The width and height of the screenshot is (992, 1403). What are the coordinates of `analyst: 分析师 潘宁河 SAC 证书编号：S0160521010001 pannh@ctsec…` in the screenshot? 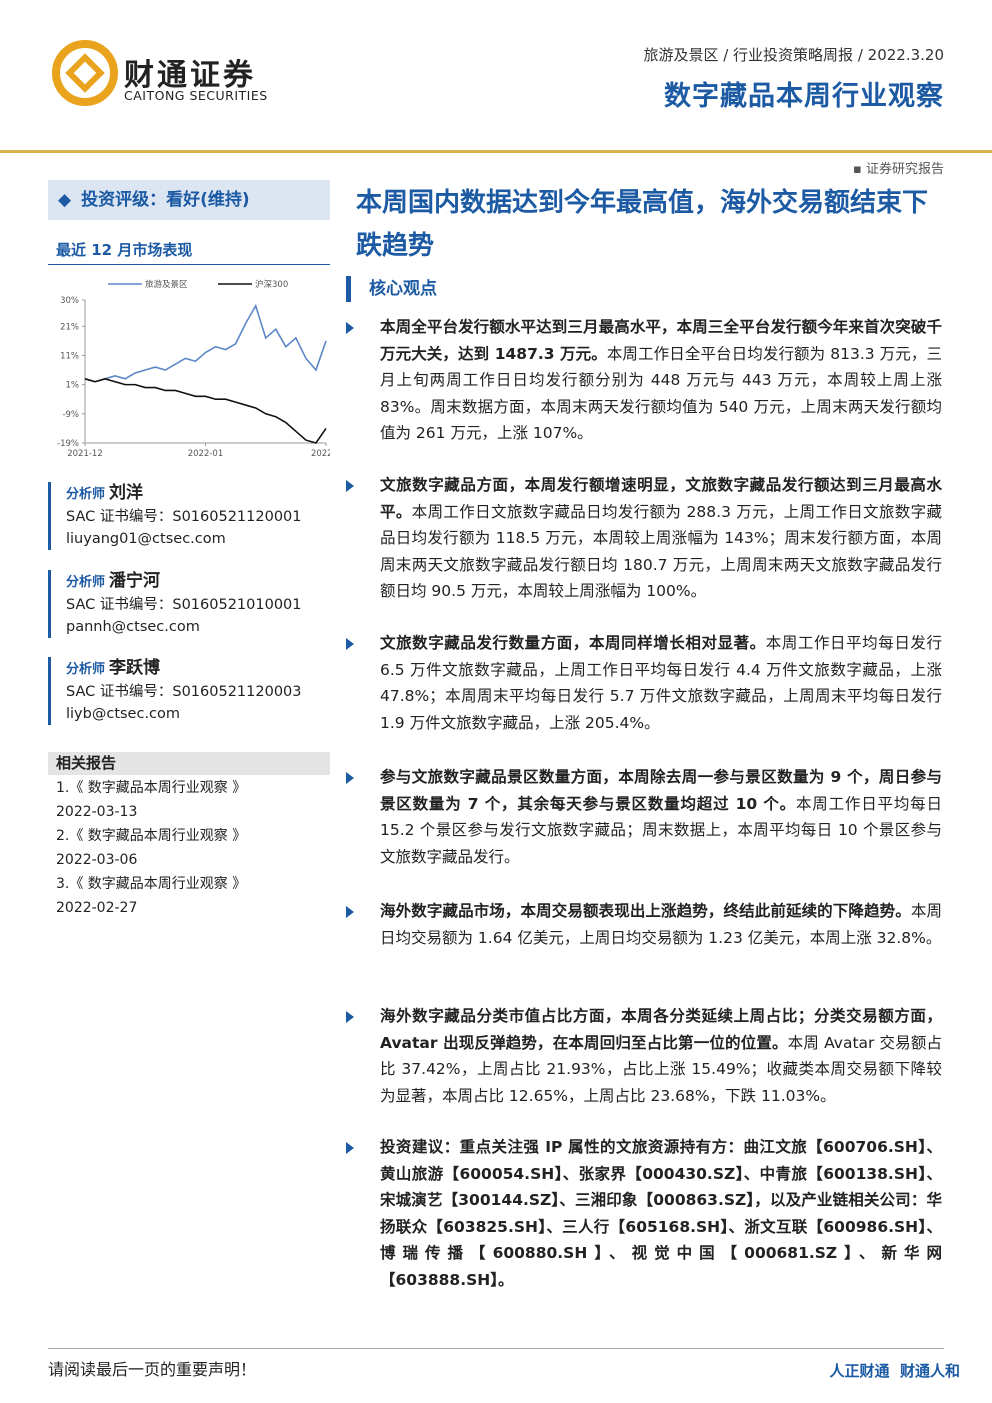 It's located at (175, 603).